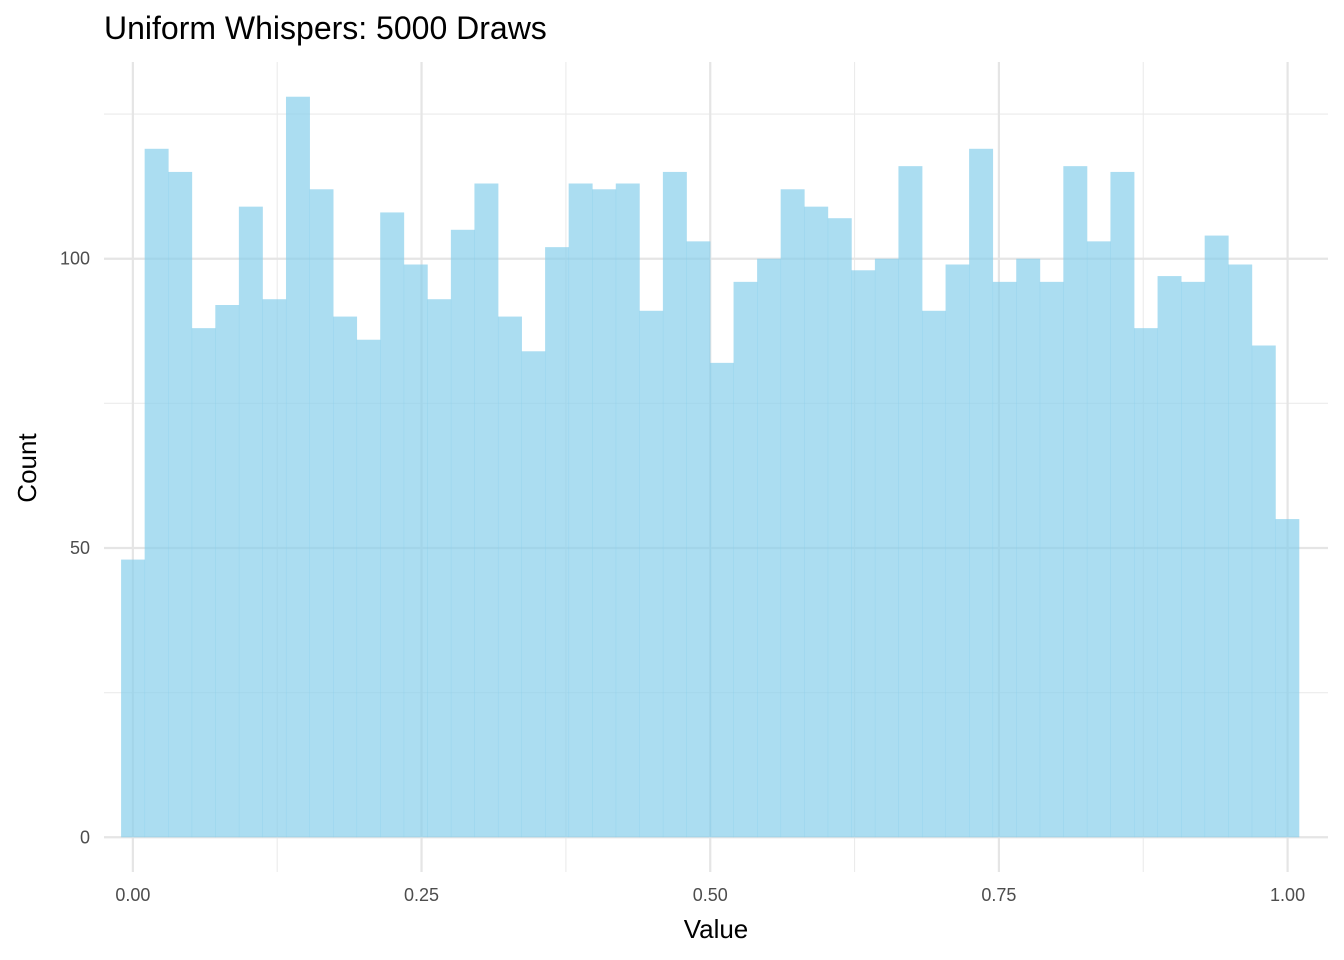 This screenshot has width=1344, height=960. I want to click on x-tick-label: 0.50, so click(710, 895).